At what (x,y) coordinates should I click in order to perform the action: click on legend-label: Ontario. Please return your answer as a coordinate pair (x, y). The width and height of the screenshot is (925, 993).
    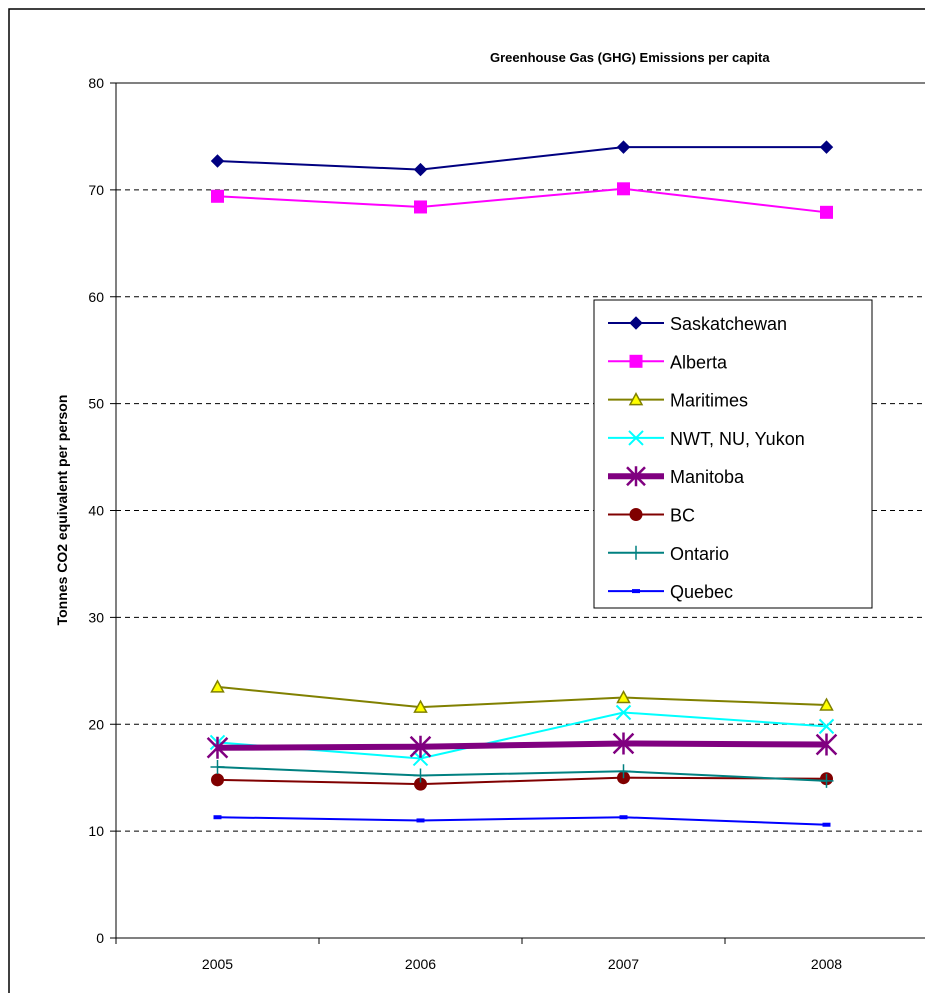
    Looking at the image, I should click on (699, 554).